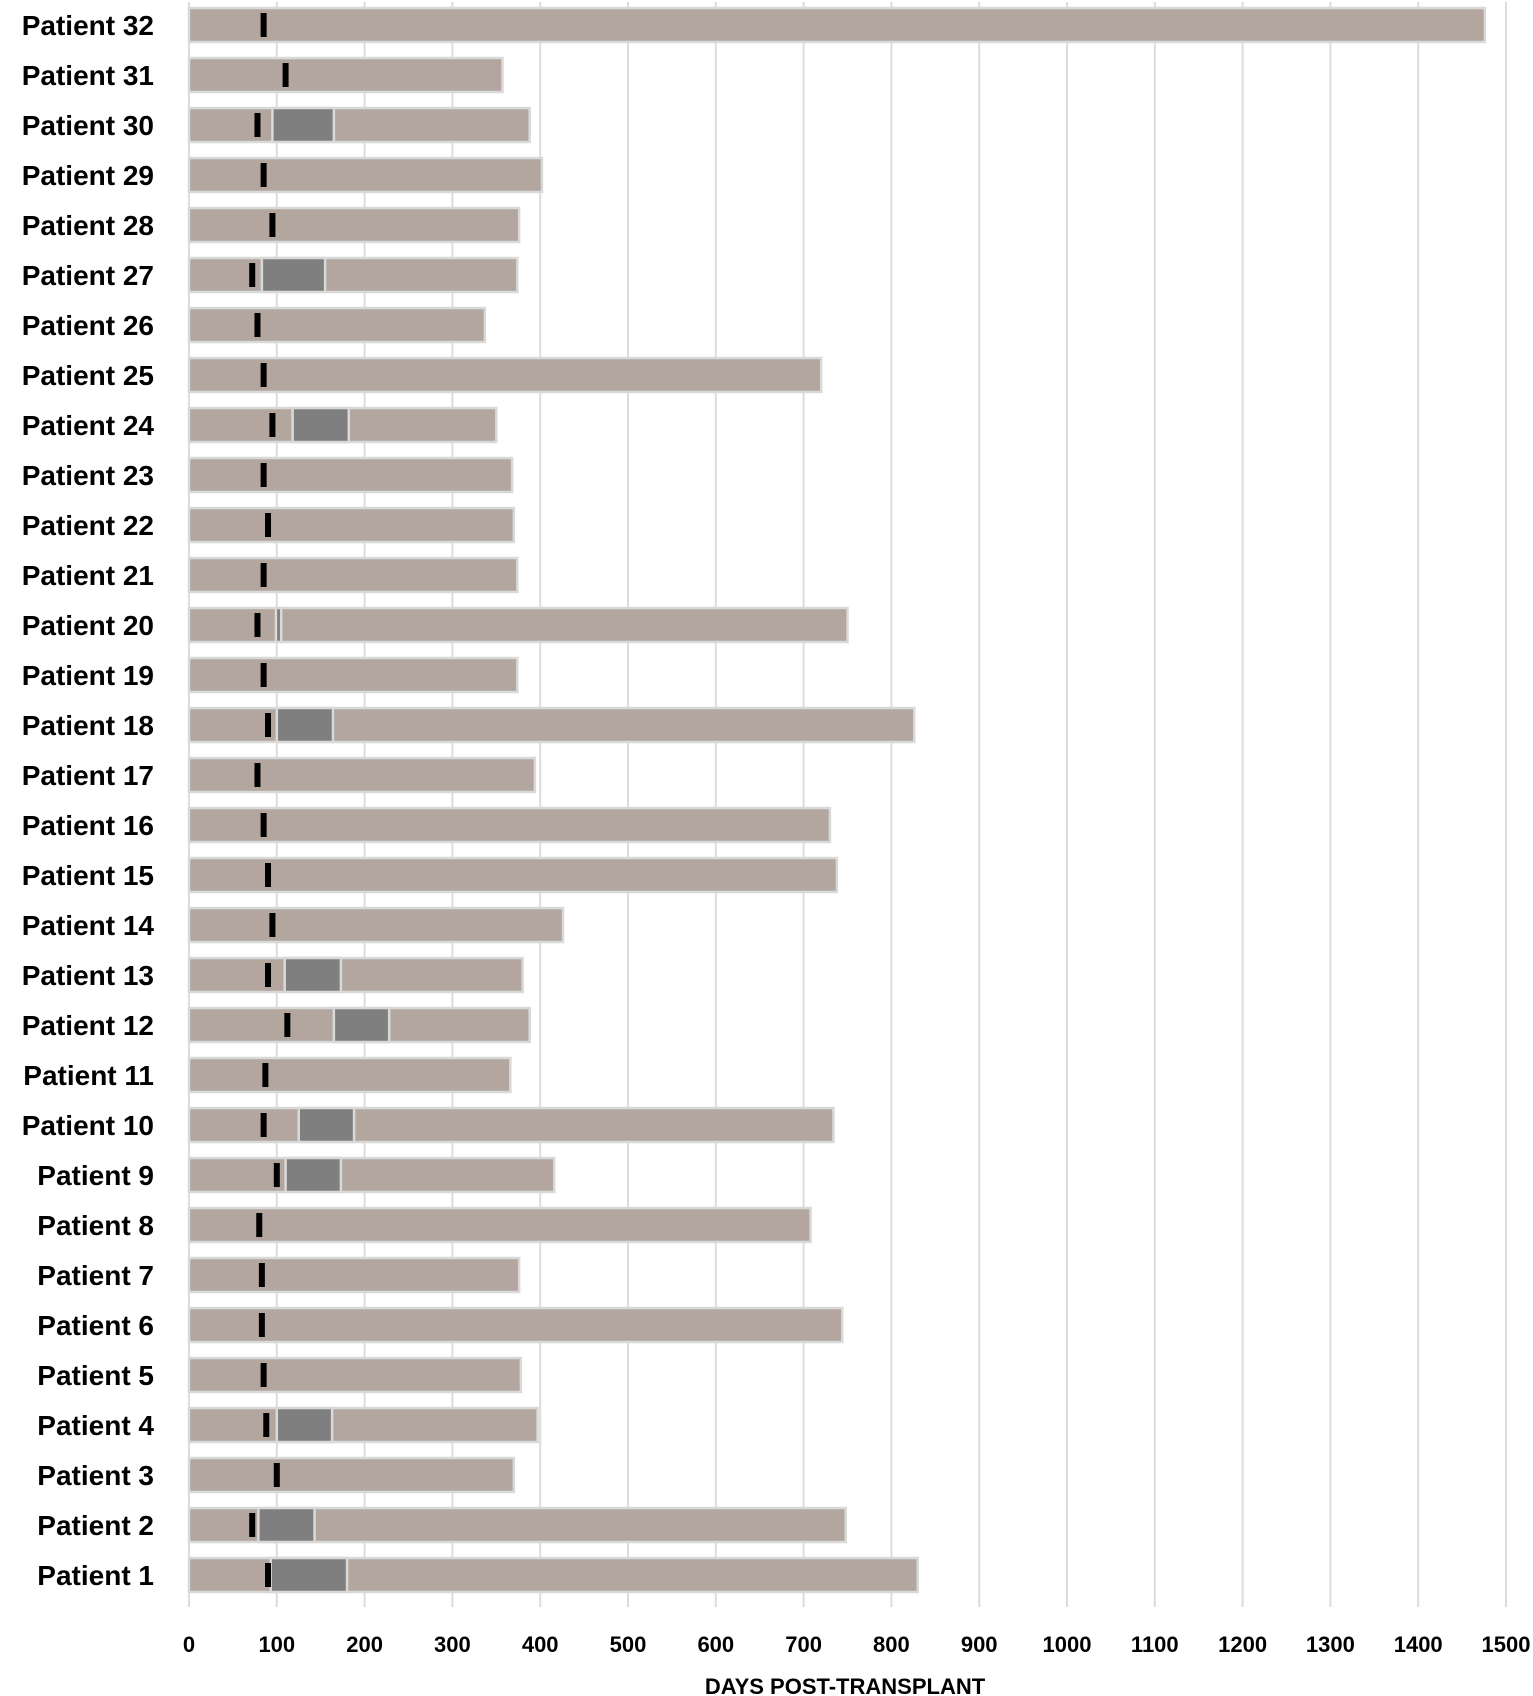 The height and width of the screenshot is (1696, 1533). Describe the element at coordinates (88, 1025) in the screenshot. I see `y-label-patient-12: Patient 12` at that location.